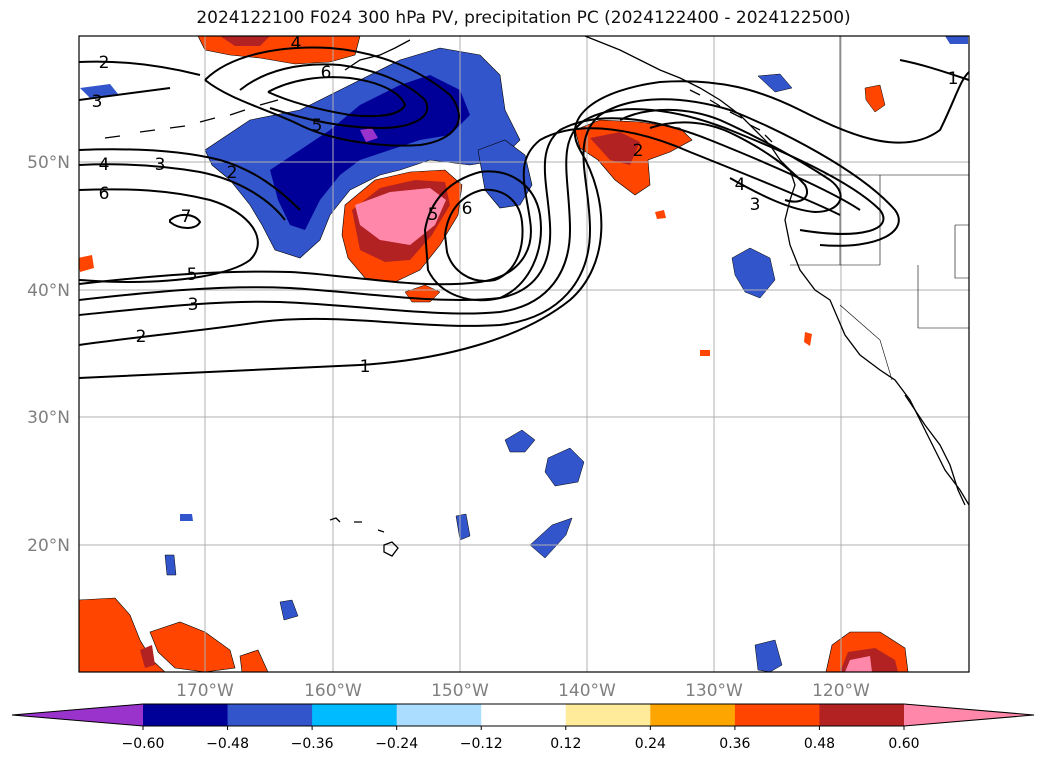 The height and width of the screenshot is (765, 1047). Describe the element at coordinates (125, 94) in the screenshot. I see `contour-nw2` at that location.